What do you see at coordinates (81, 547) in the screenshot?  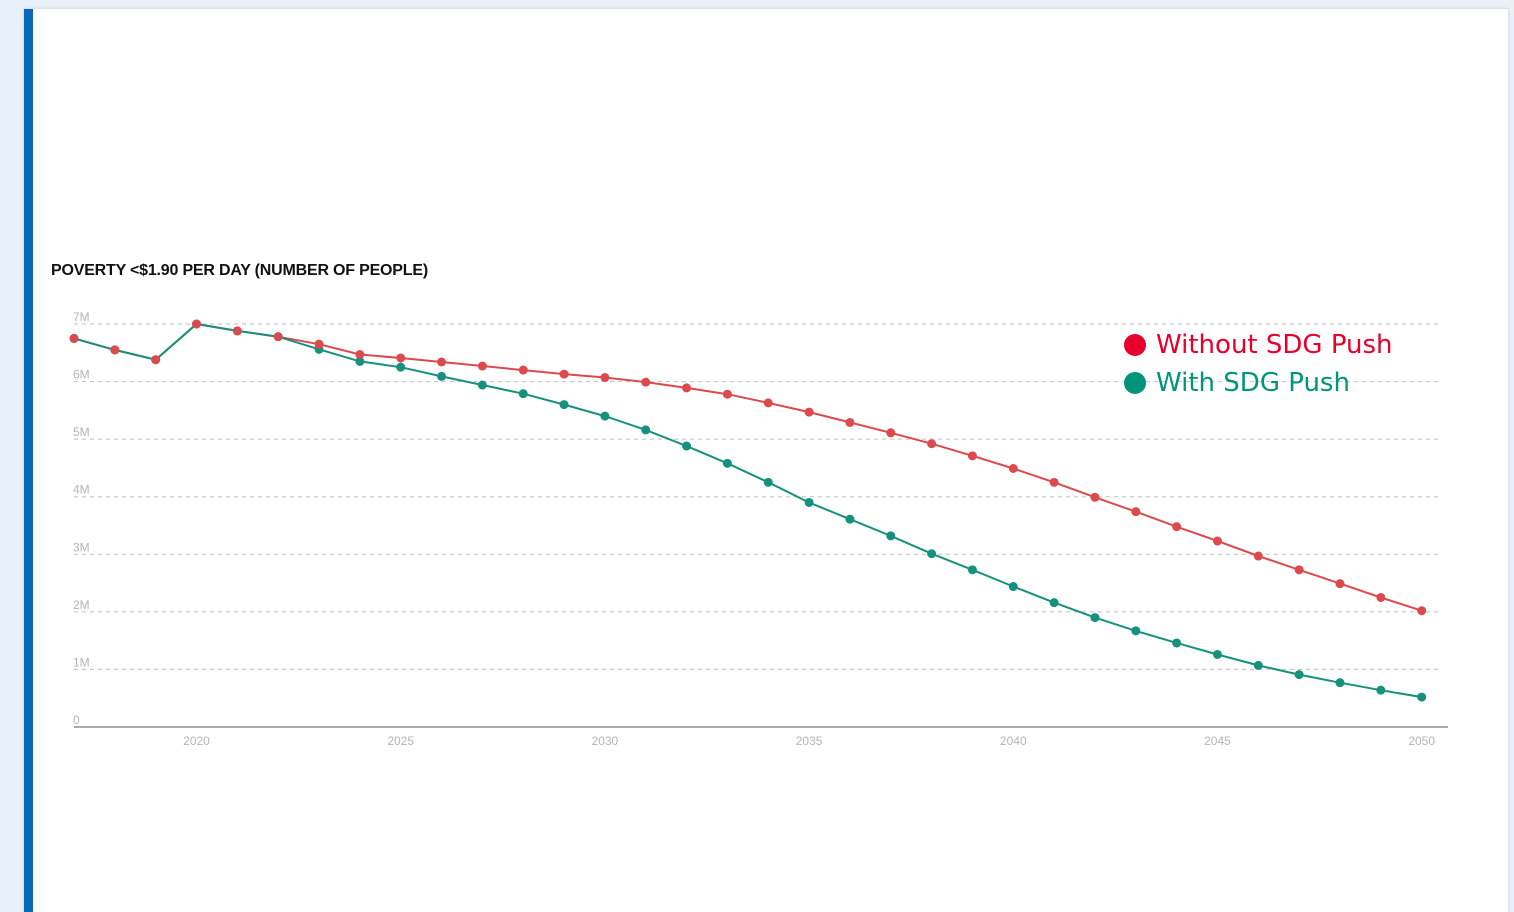 I see `y-tick-label: 3M` at bounding box center [81, 547].